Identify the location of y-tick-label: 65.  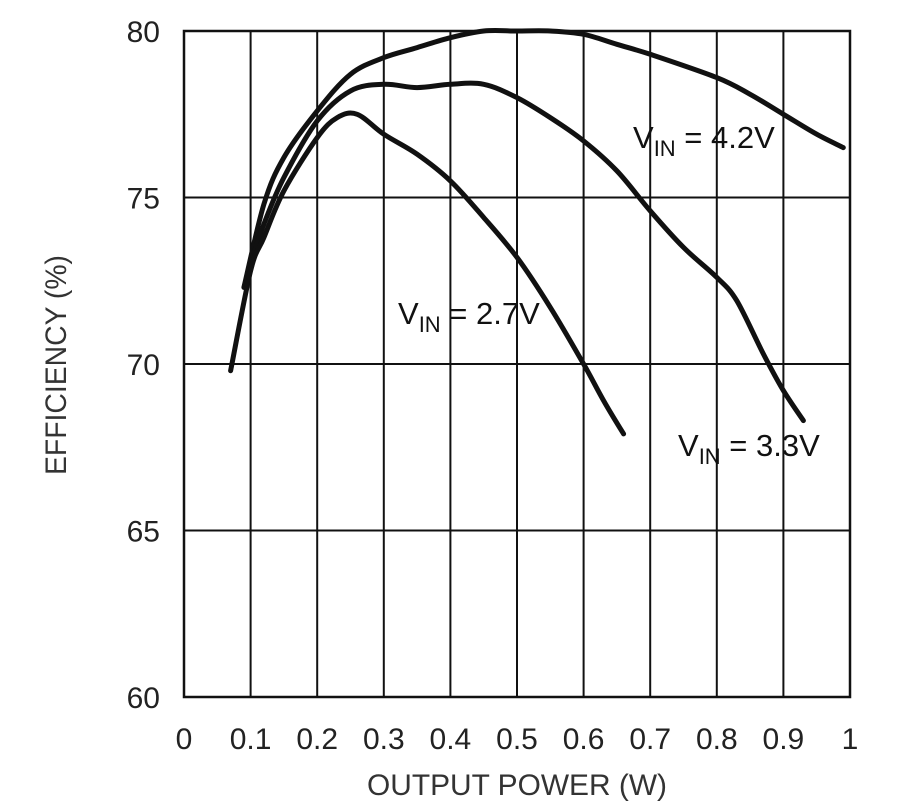
(143, 532).